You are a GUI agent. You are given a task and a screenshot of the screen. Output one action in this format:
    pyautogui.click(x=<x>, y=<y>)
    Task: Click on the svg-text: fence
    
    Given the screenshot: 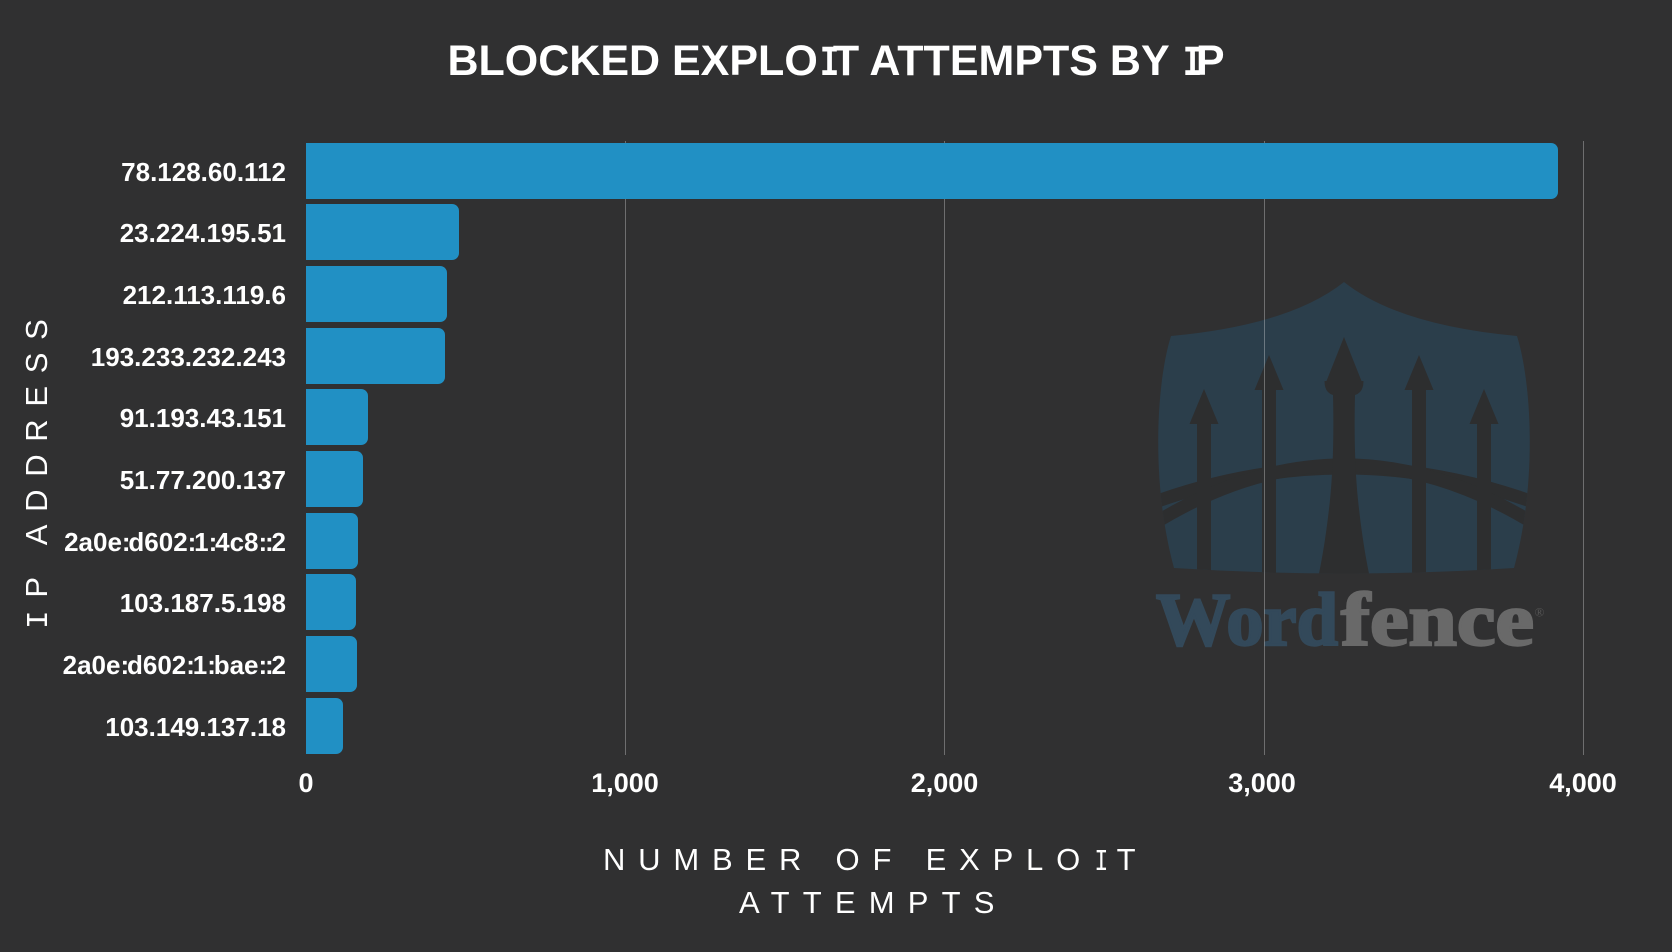 What is the action you would take?
    pyautogui.click(x=1437, y=619)
    